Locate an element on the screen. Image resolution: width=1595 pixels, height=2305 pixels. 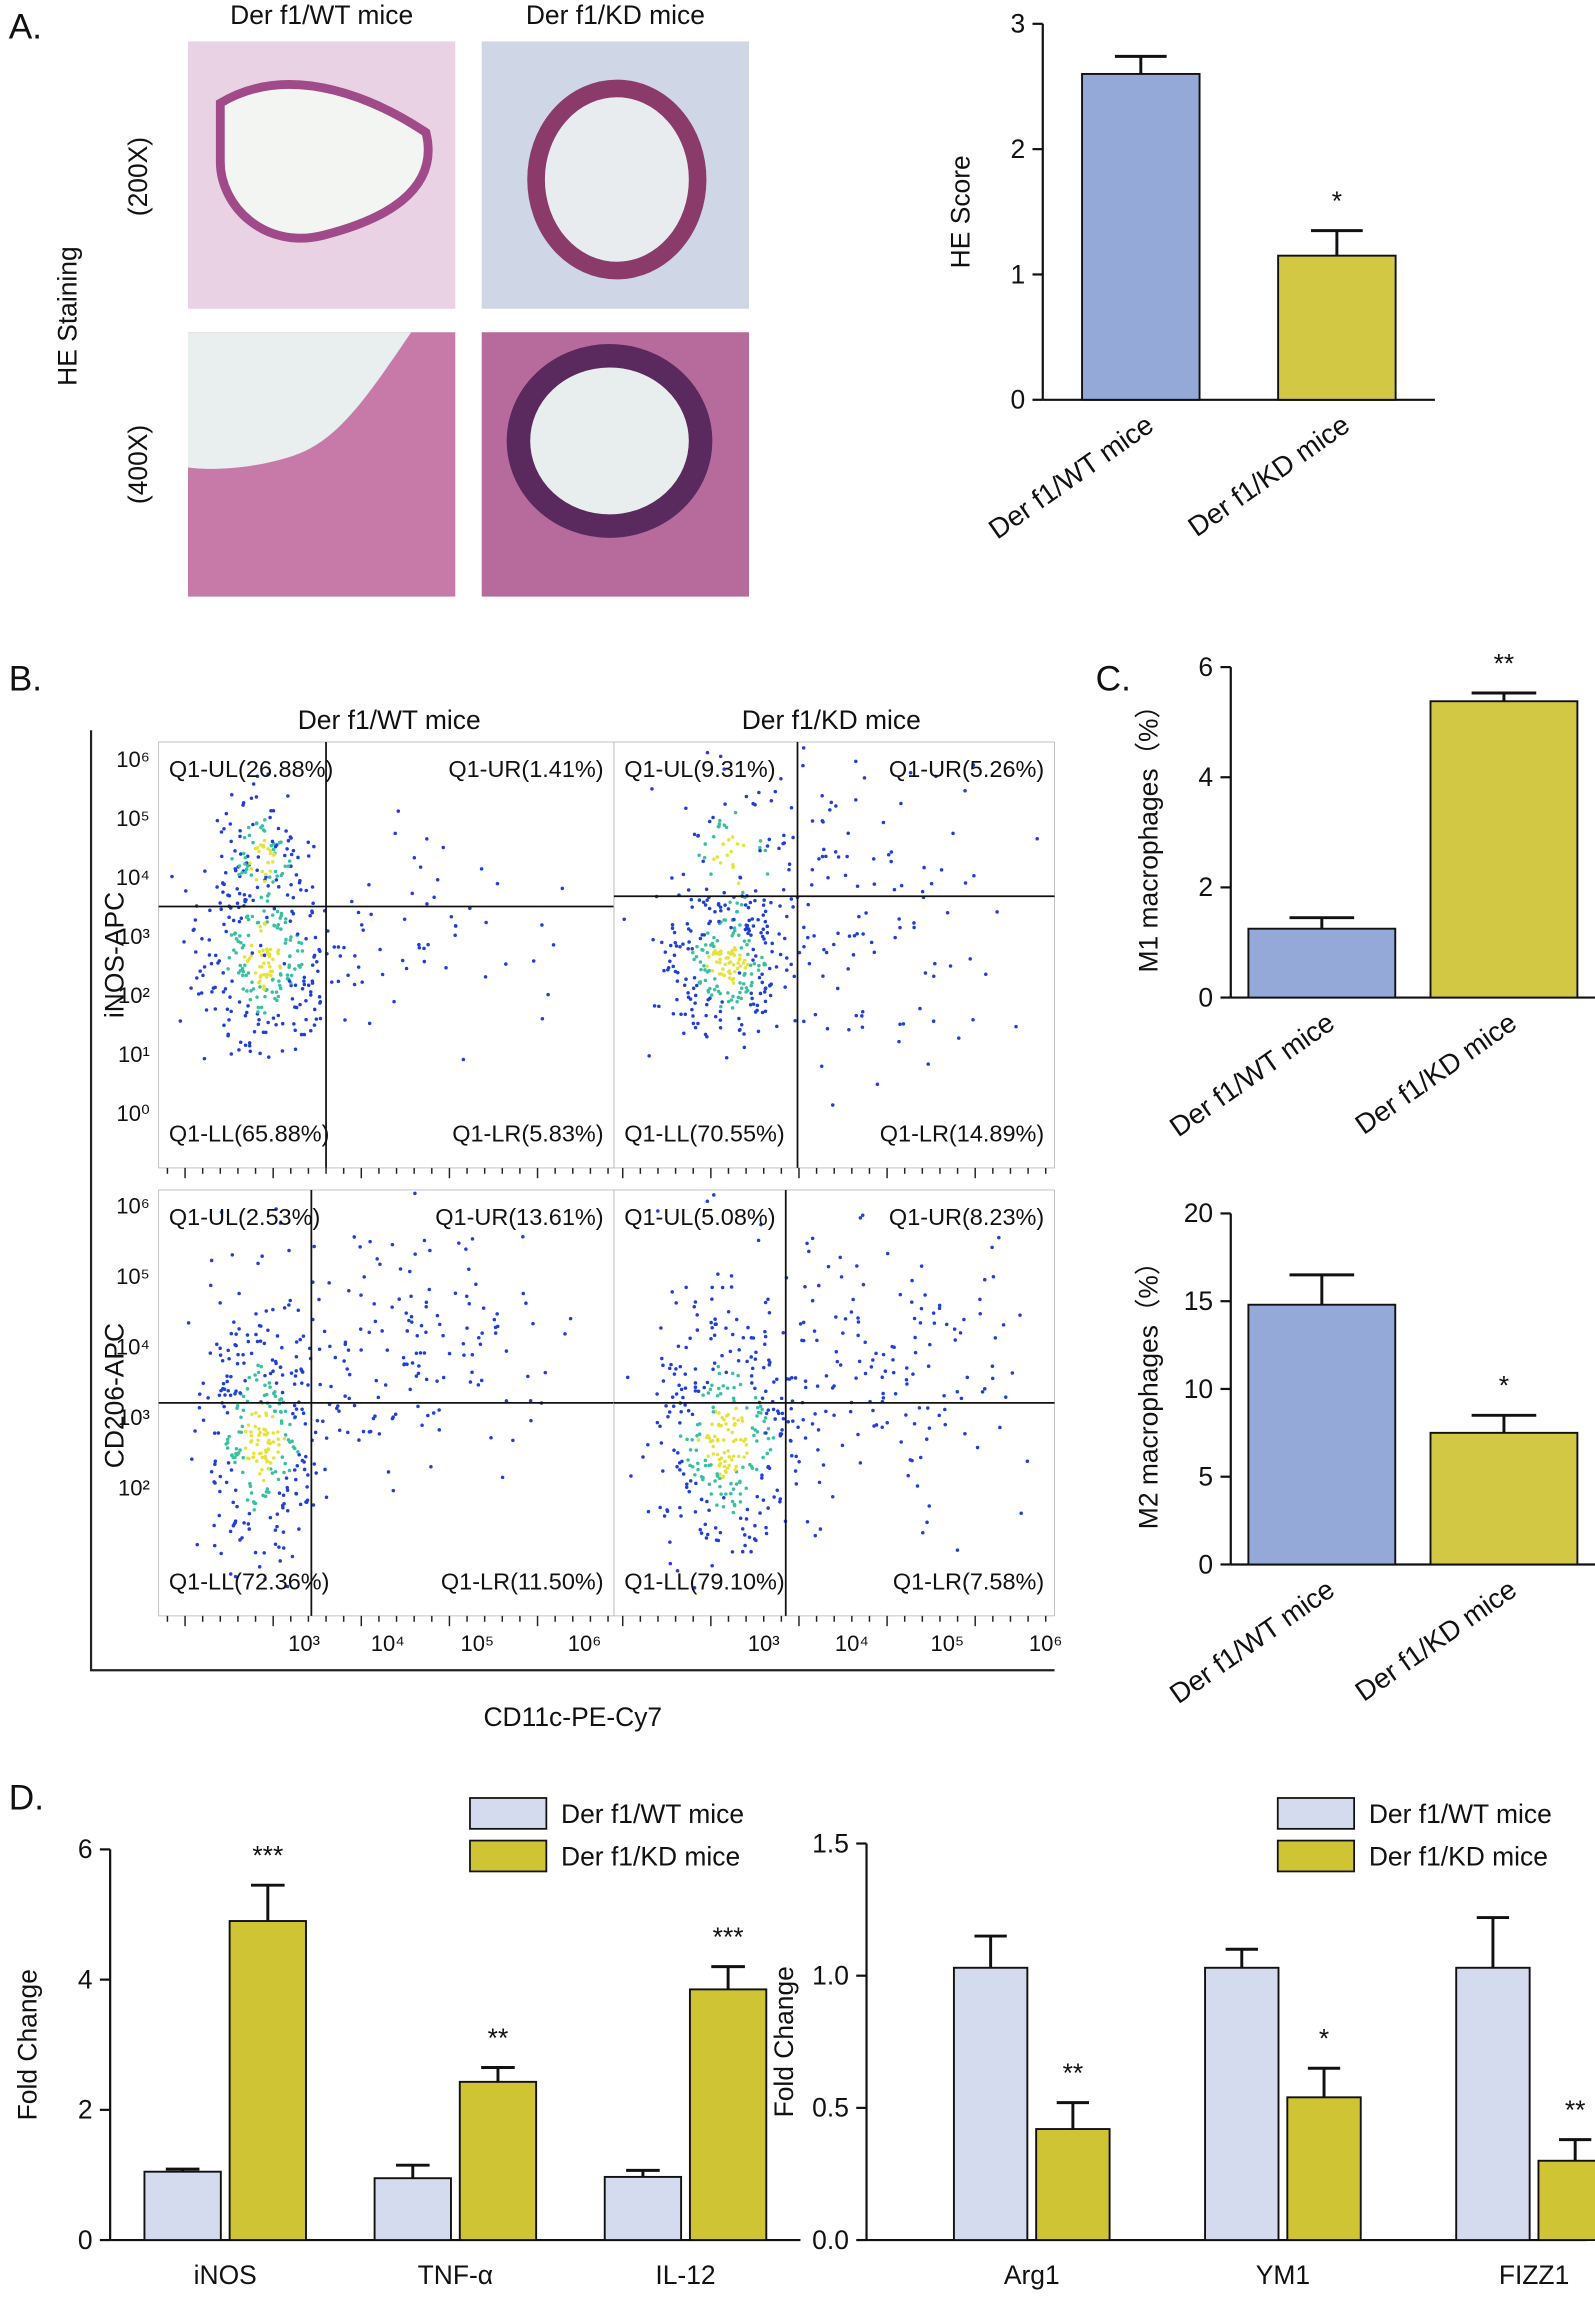
y-tick-label: 0.0 is located at coordinates (830, 2240).